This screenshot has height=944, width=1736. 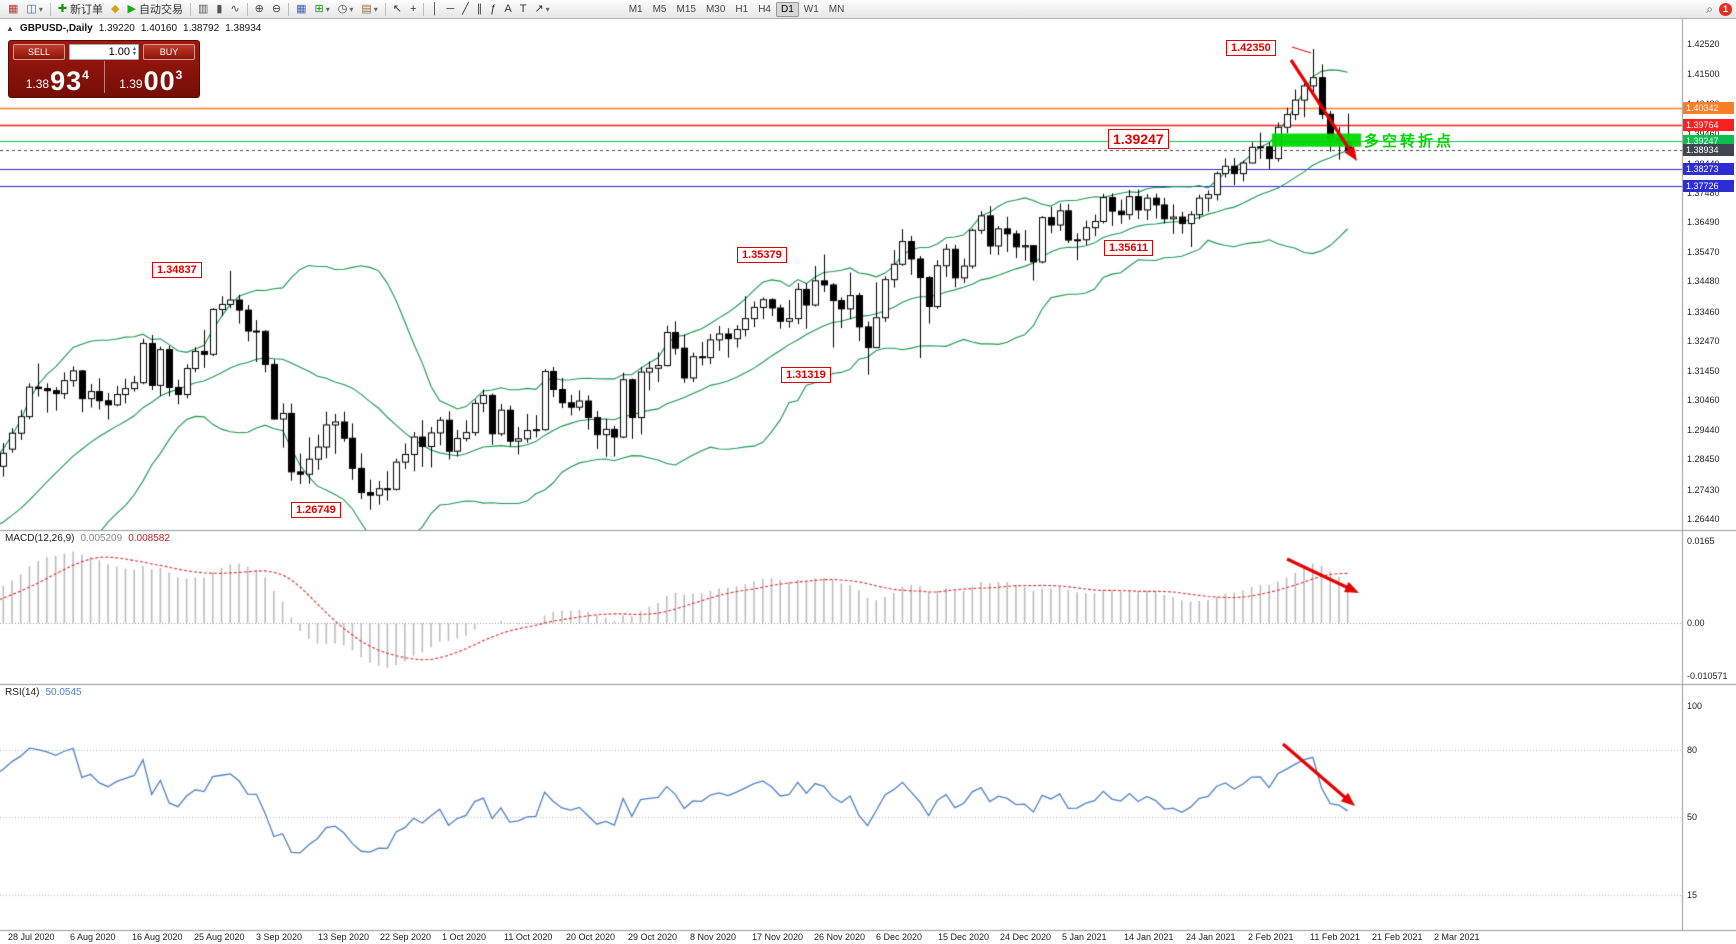 What do you see at coordinates (301, 9) in the screenshot?
I see `tile-windows-icon: ▦` at bounding box center [301, 9].